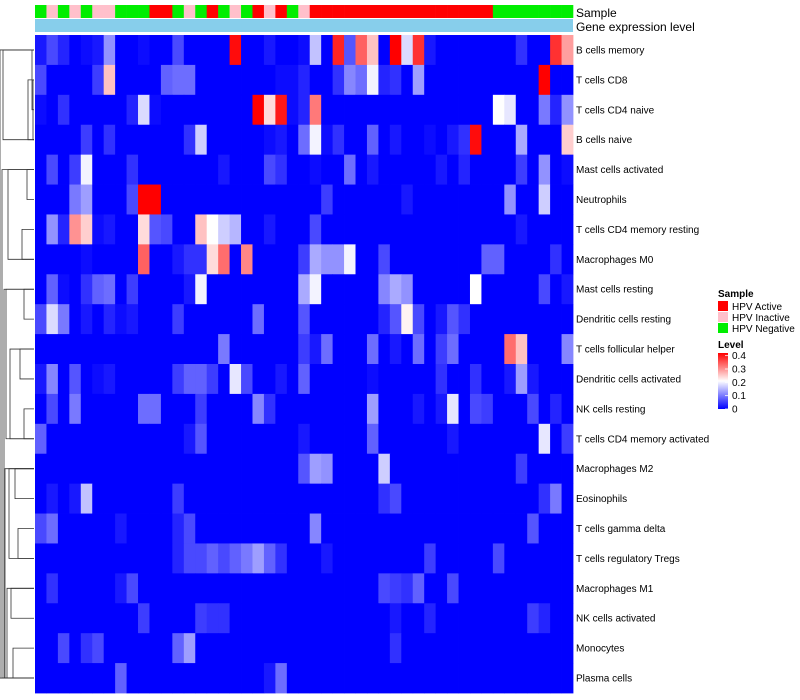 Image resolution: width=800 pixels, height=700 pixels. What do you see at coordinates (596, 13) in the screenshot?
I see `annotation-label-sample: Sample` at bounding box center [596, 13].